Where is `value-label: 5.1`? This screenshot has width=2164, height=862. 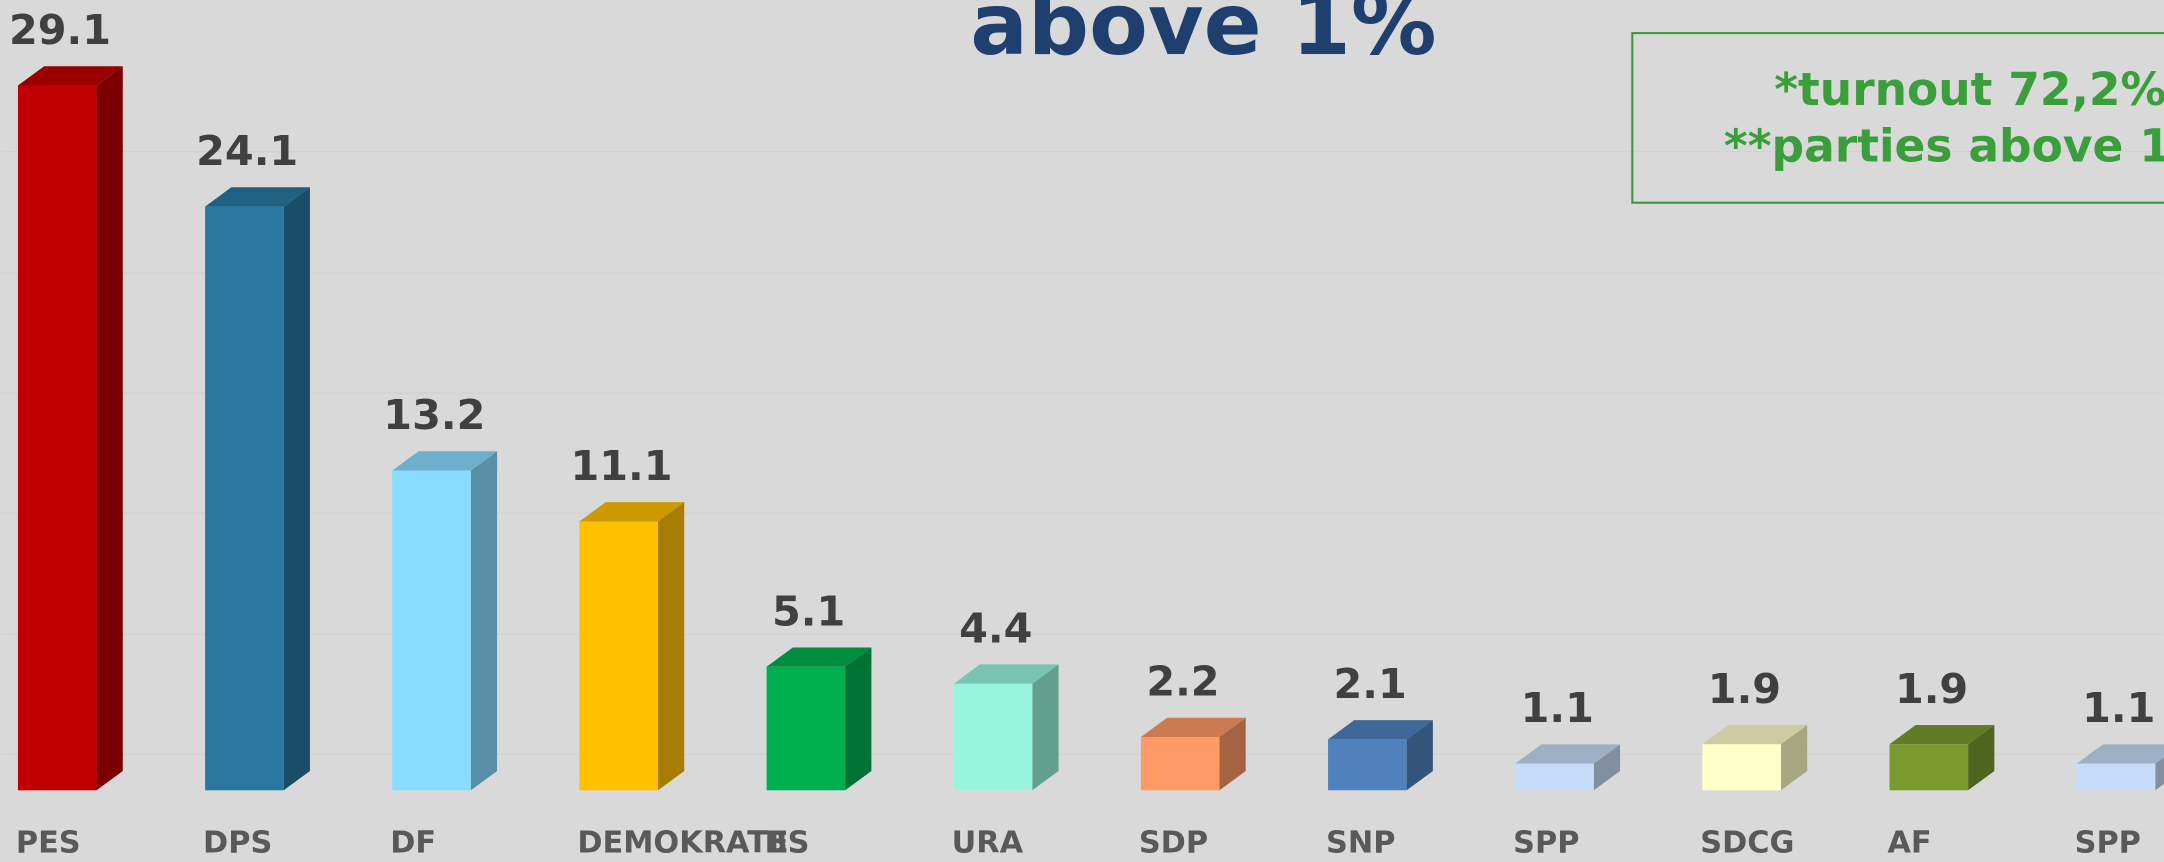
value-label: 5.1 is located at coordinates (808, 611).